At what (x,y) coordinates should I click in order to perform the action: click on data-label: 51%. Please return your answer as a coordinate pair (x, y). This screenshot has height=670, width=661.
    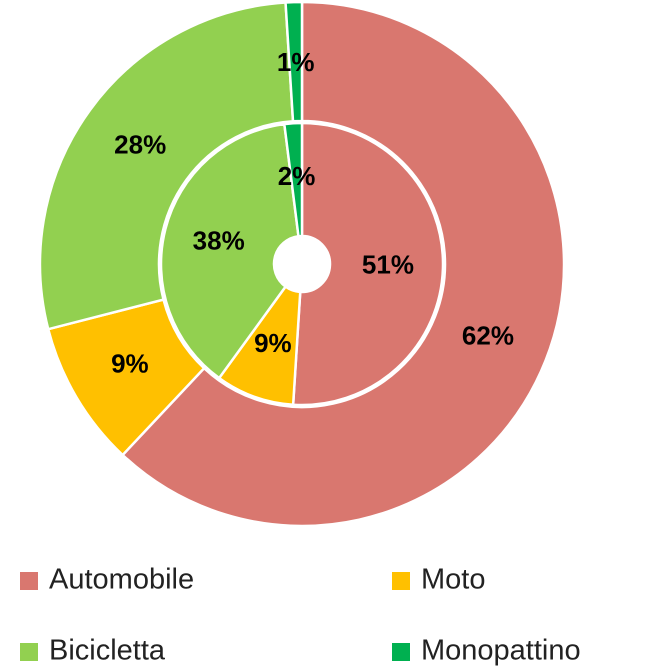
    Looking at the image, I should click on (388, 265).